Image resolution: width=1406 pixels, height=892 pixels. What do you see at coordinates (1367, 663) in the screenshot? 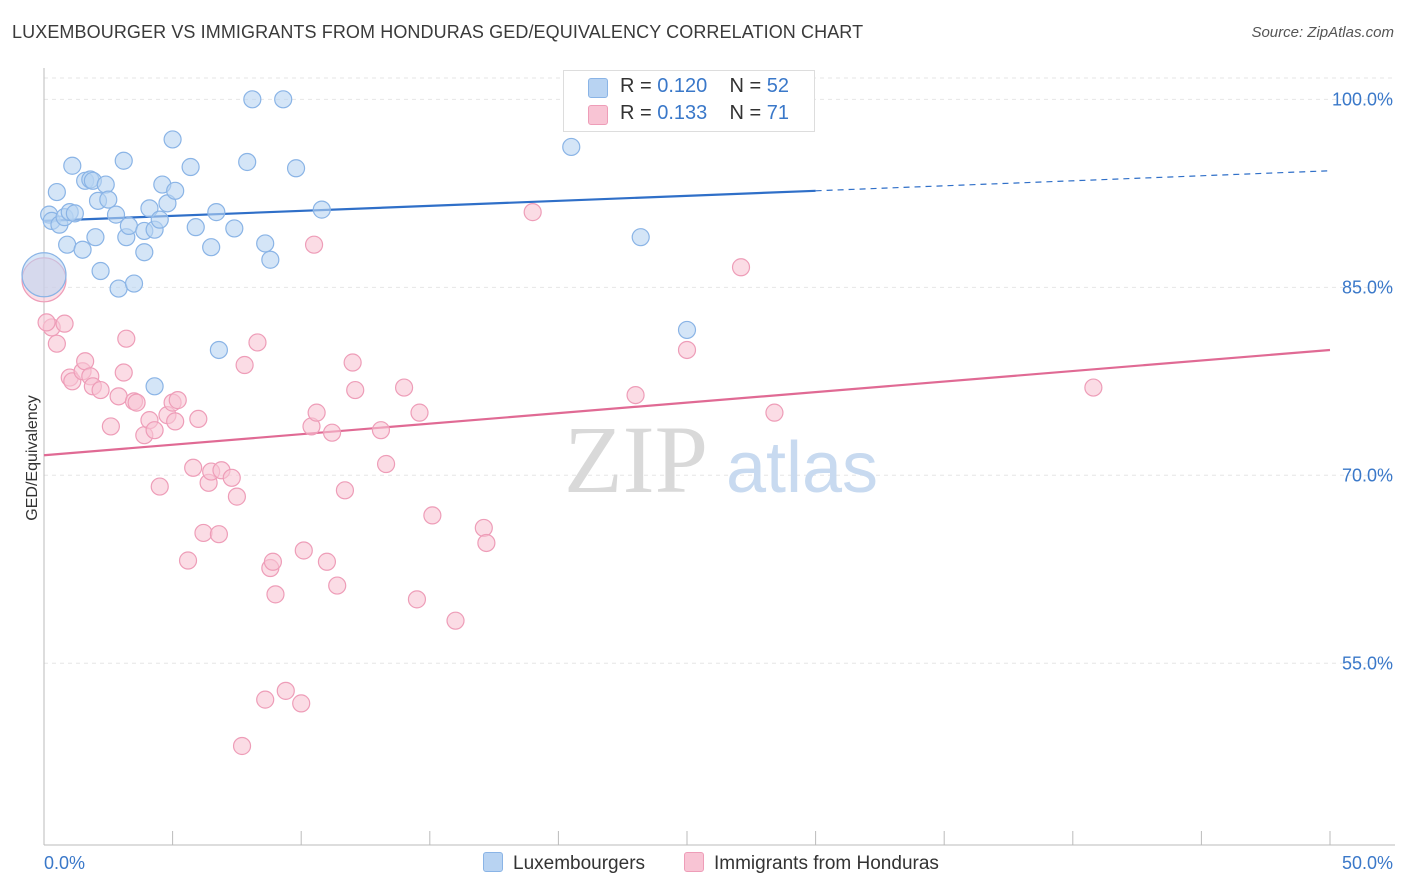
I see `y-tick-label: 55.0%` at bounding box center [1367, 663].